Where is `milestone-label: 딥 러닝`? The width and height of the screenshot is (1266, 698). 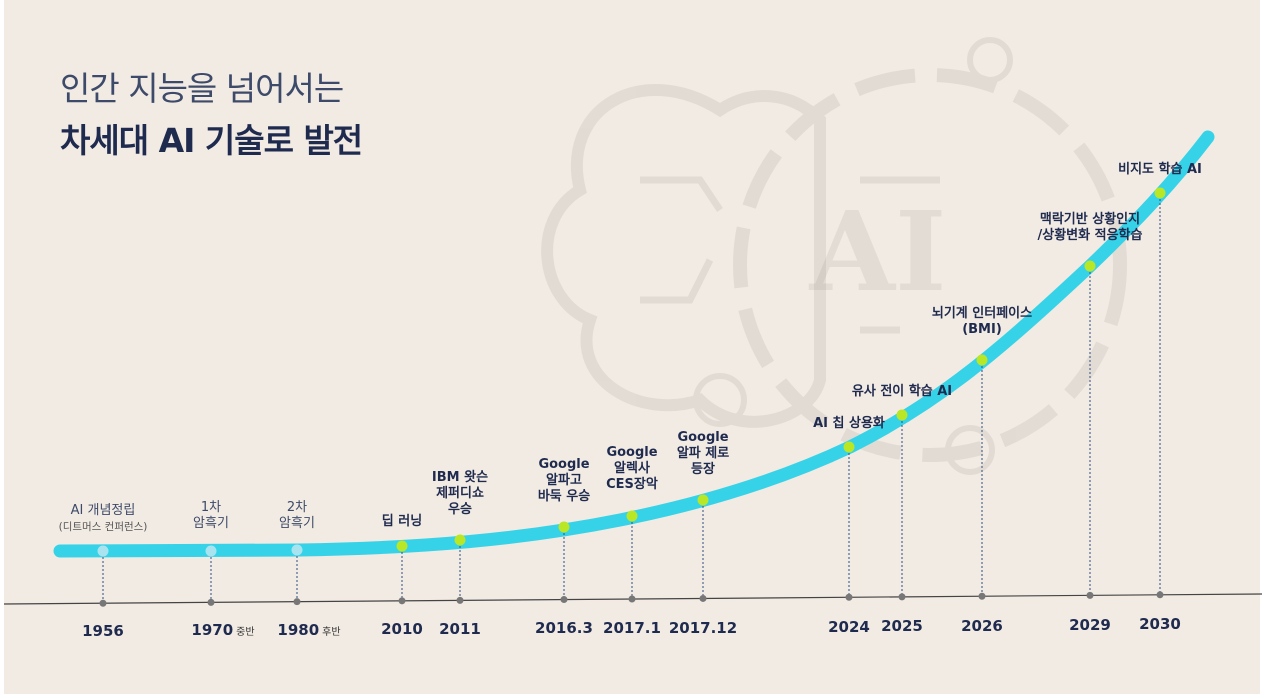
milestone-label: 딥 러닝 is located at coordinates (402, 522).